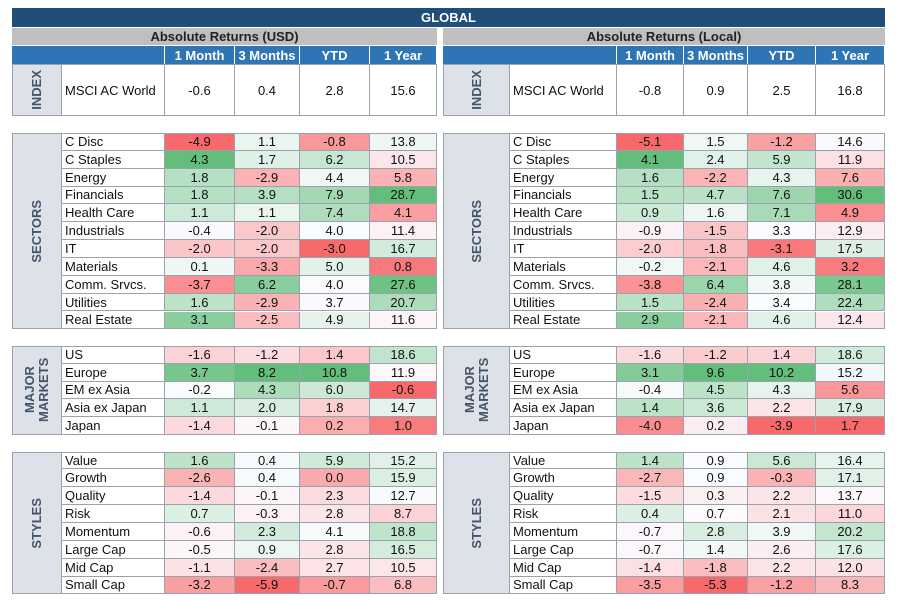 The width and height of the screenshot is (900, 600). I want to click on value-cell: 17.6, so click(850, 549).